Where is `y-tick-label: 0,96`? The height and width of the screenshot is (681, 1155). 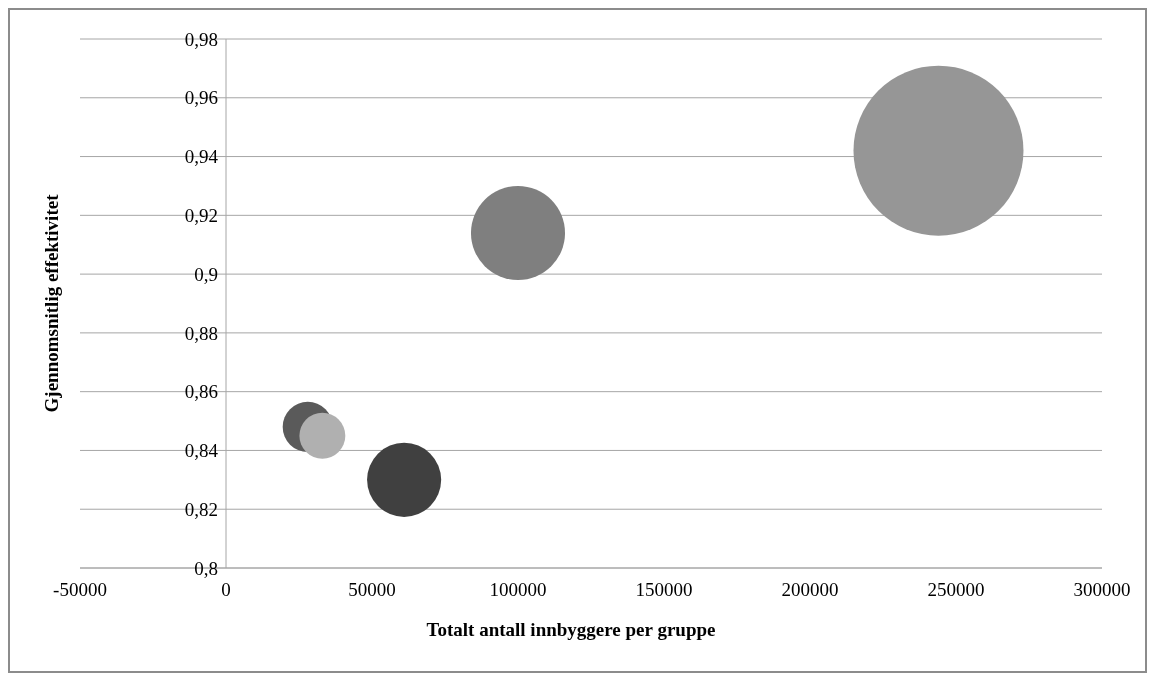
y-tick-label: 0,96 is located at coordinates (201, 98).